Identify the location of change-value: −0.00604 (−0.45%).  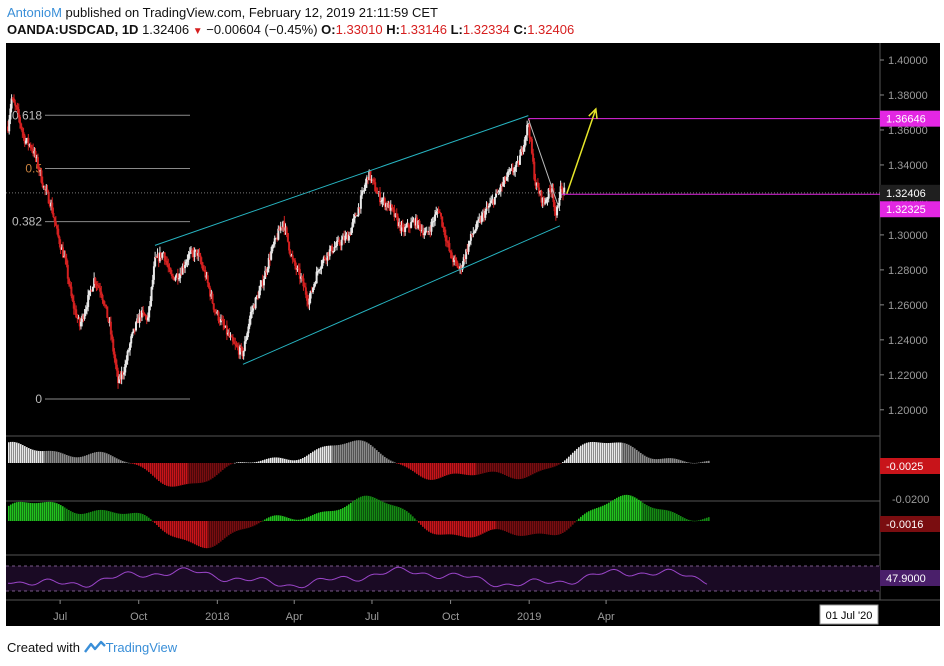
(262, 29).